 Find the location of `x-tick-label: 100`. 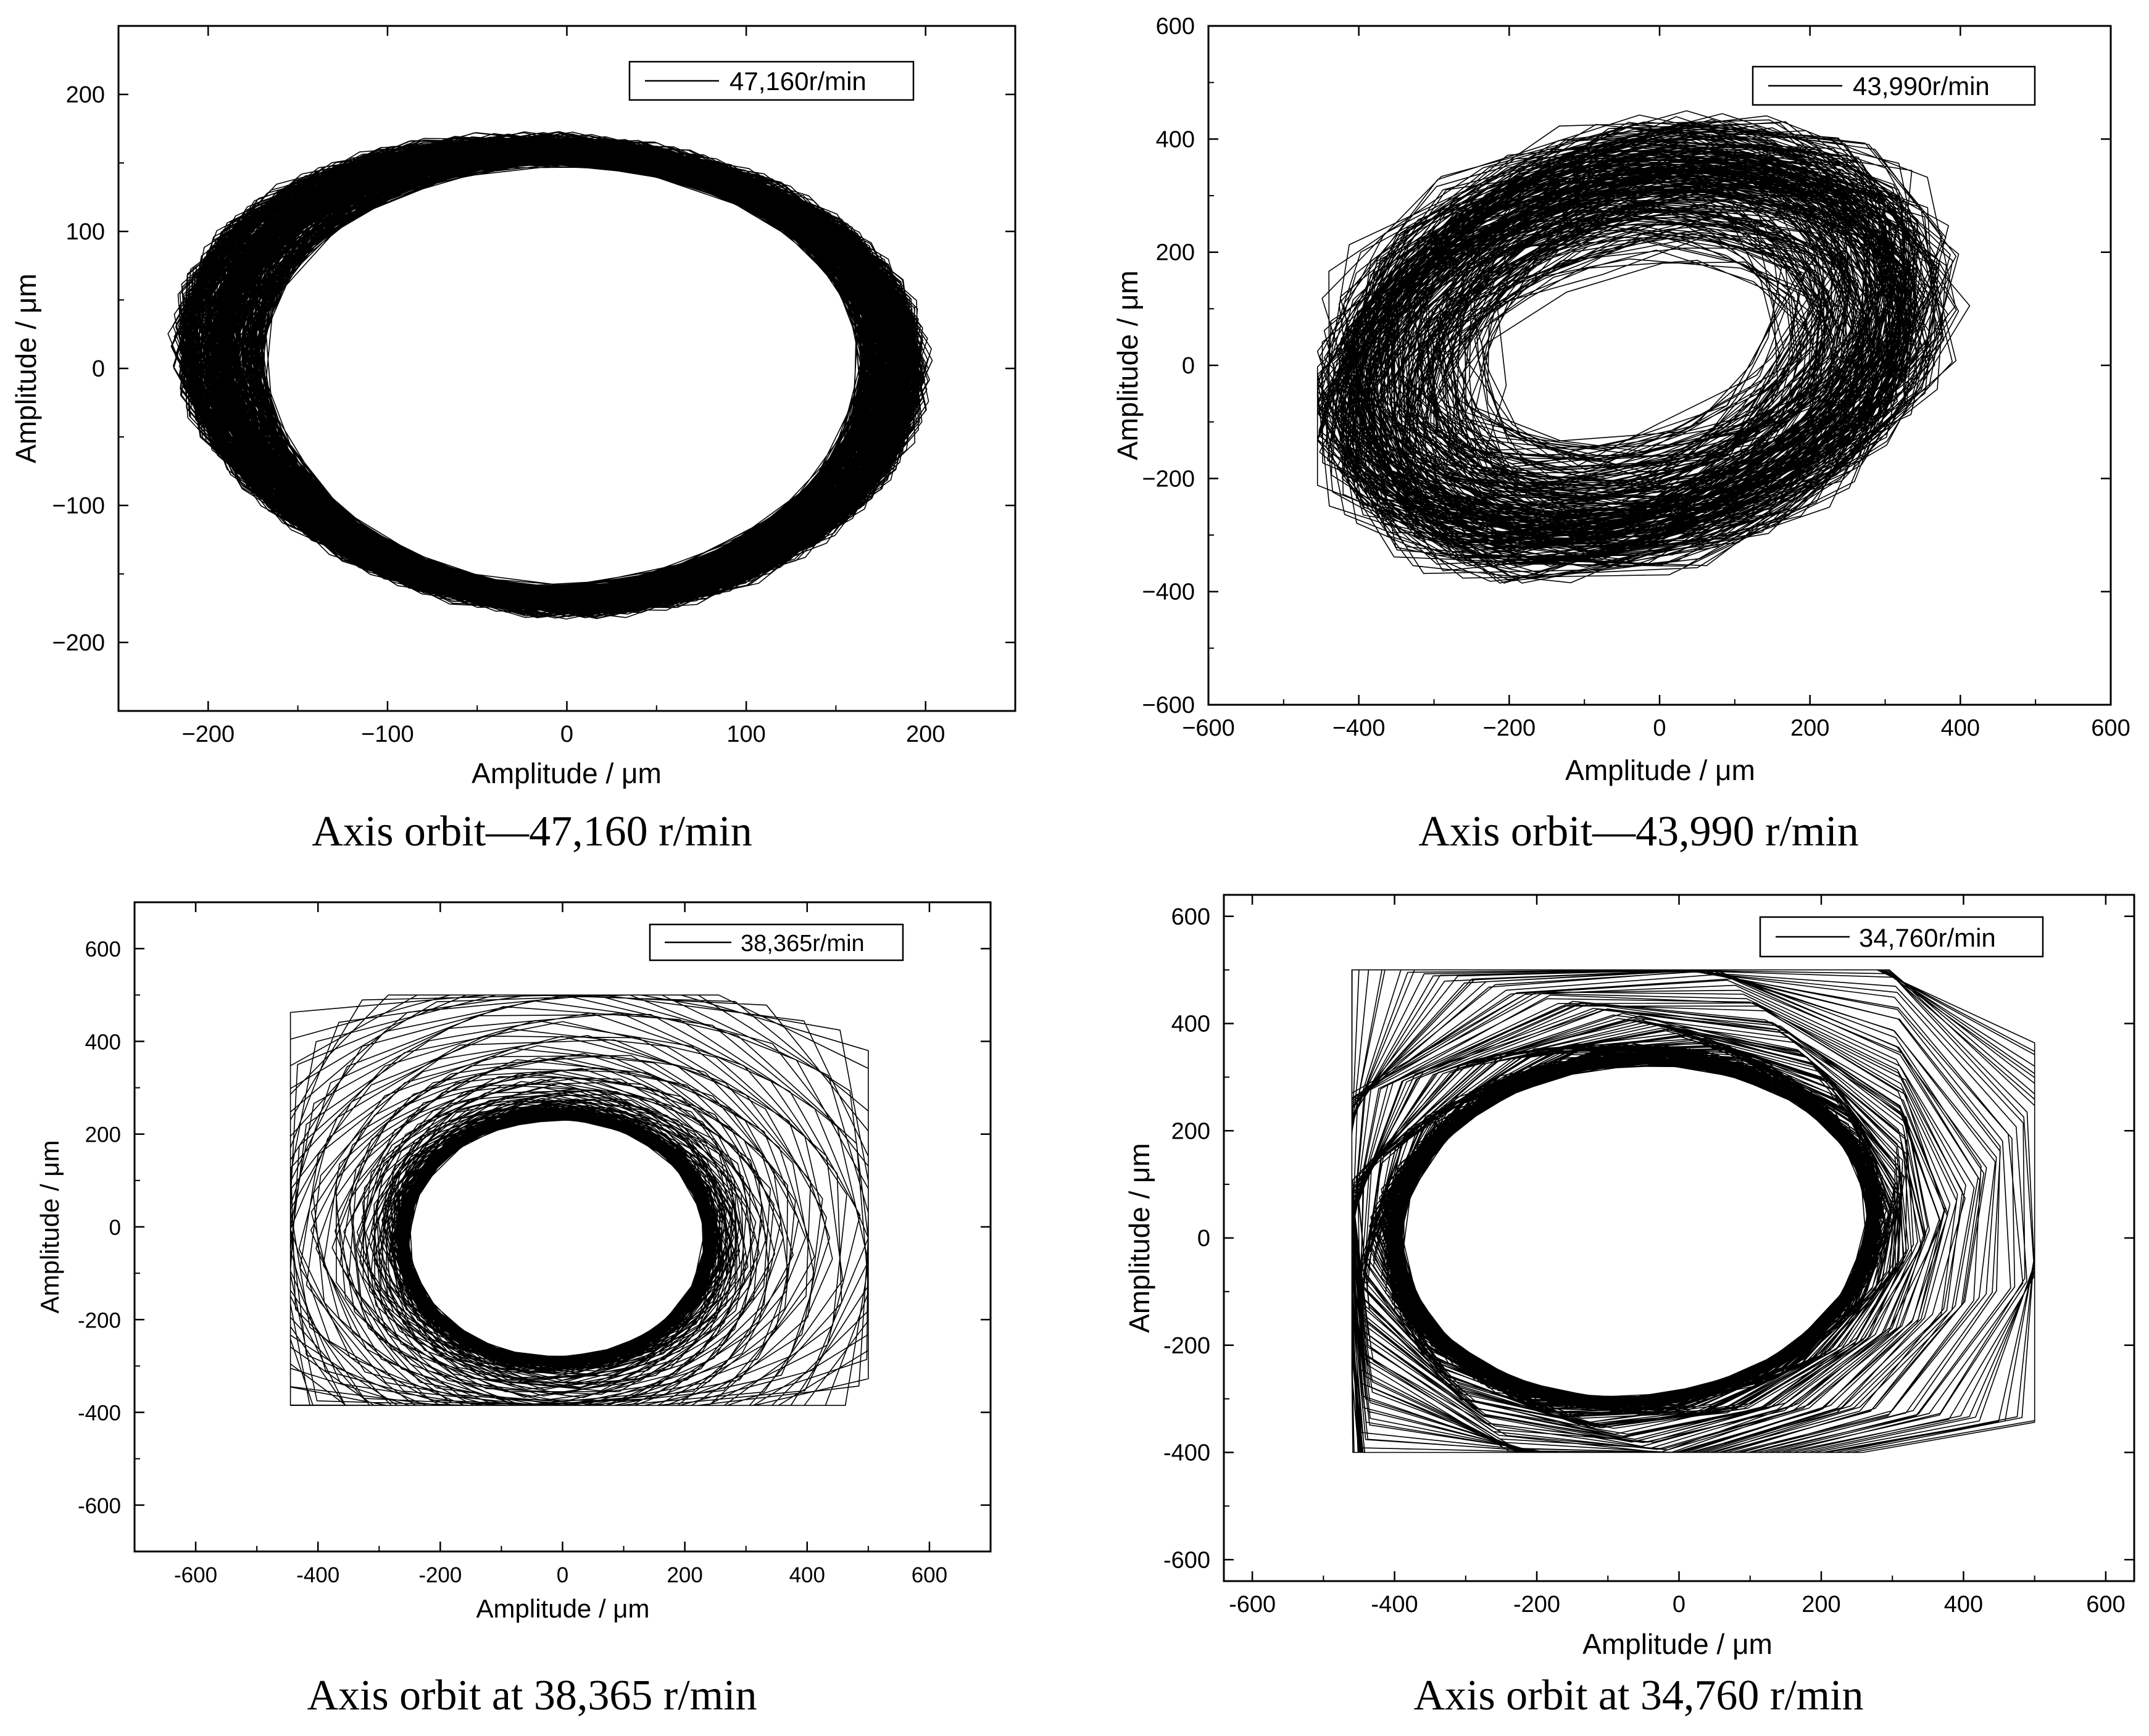

x-tick-label: 100 is located at coordinates (745, 734).